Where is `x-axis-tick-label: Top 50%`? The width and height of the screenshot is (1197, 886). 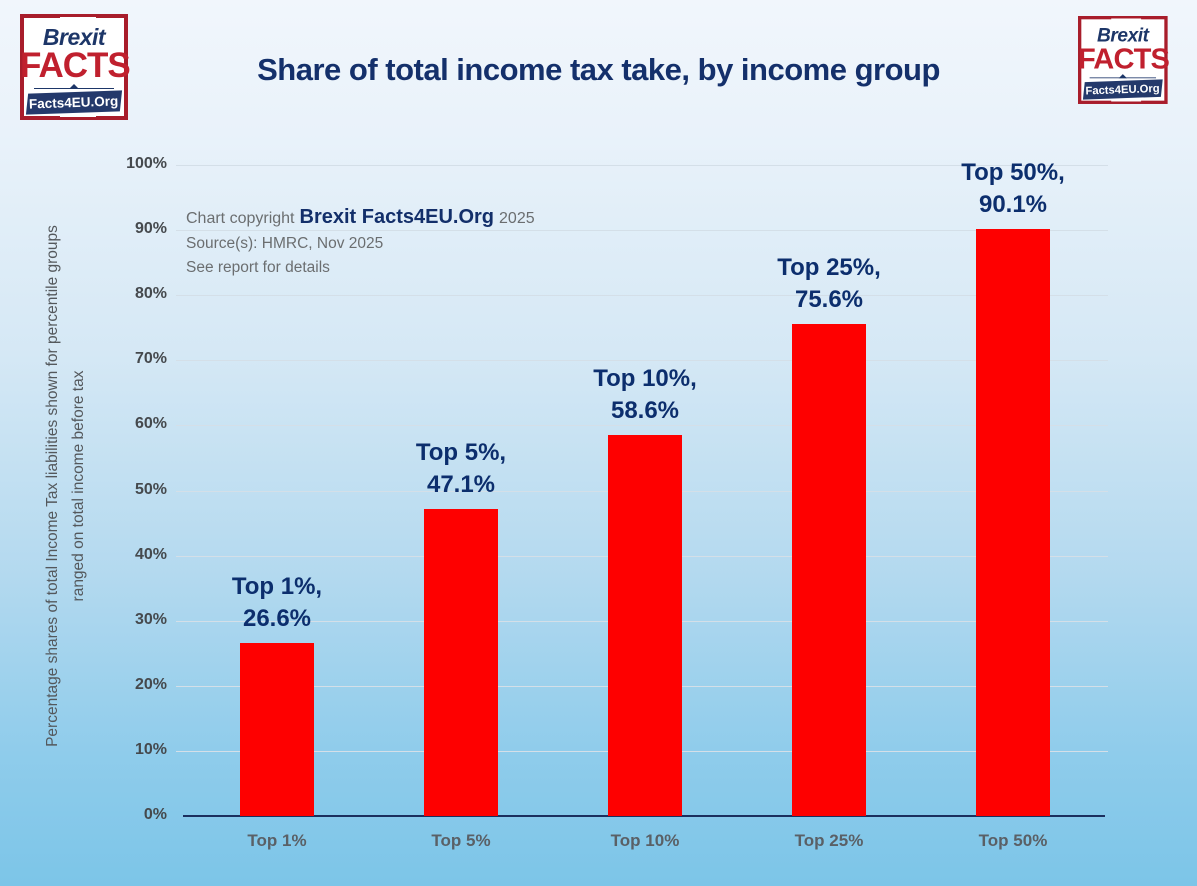 x-axis-tick-label: Top 50% is located at coordinates (1013, 840).